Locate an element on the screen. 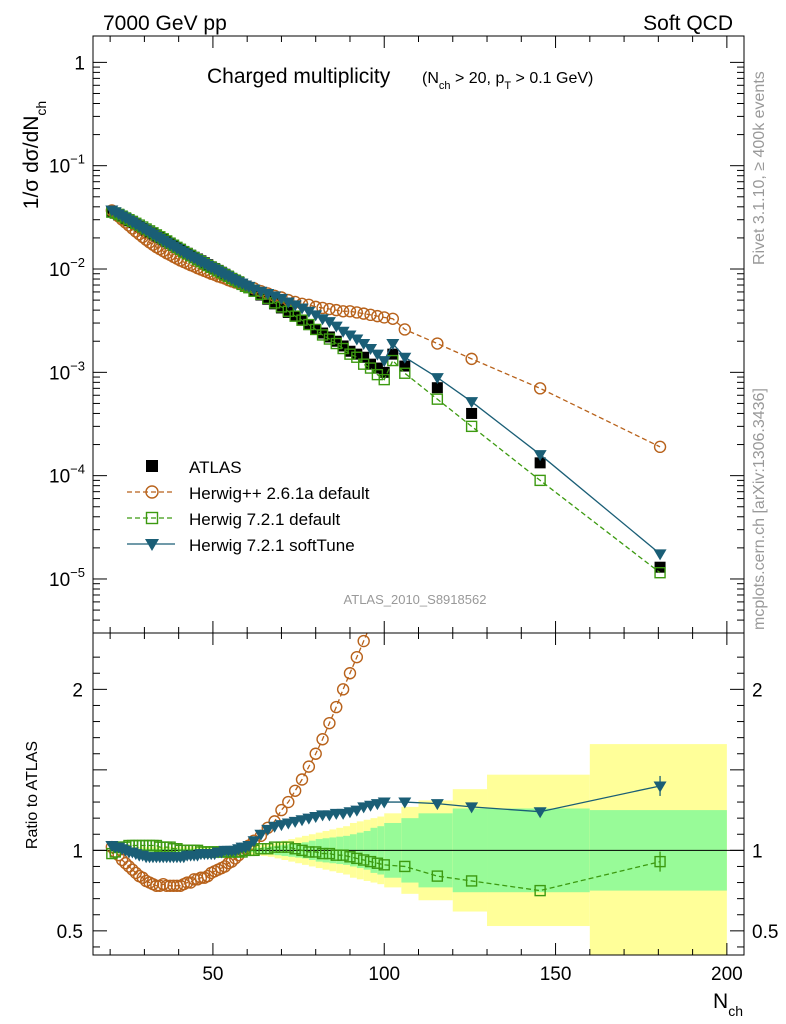 The width and height of the screenshot is (786, 1024). y-tick-label: 1 is located at coordinates (79, 63).